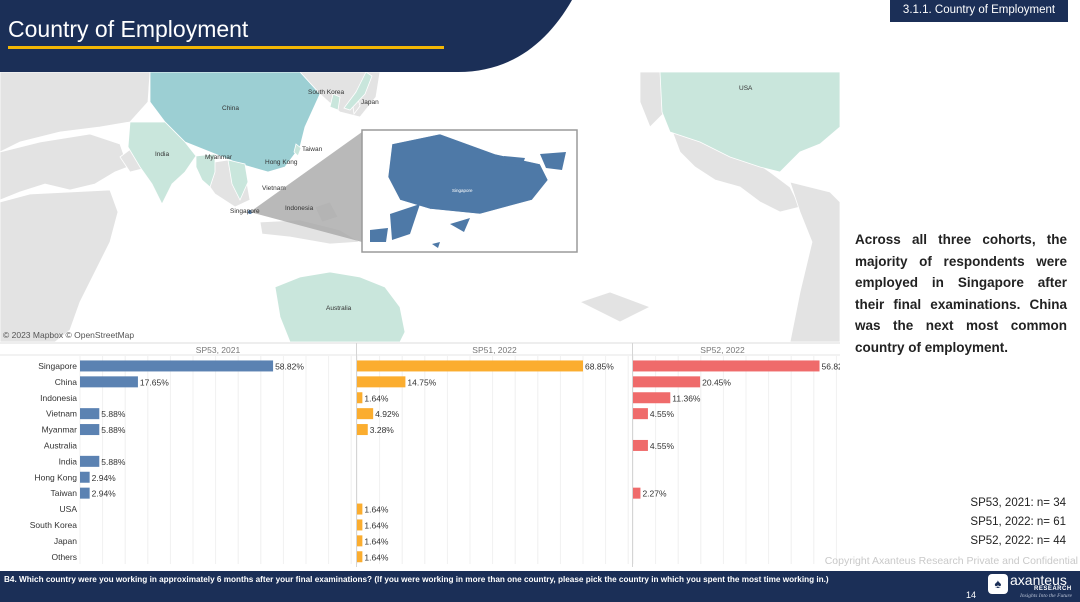 The width and height of the screenshot is (1080, 602). Describe the element at coordinates (218, 350) in the screenshot. I see `series-header: SP53, 2021` at that location.